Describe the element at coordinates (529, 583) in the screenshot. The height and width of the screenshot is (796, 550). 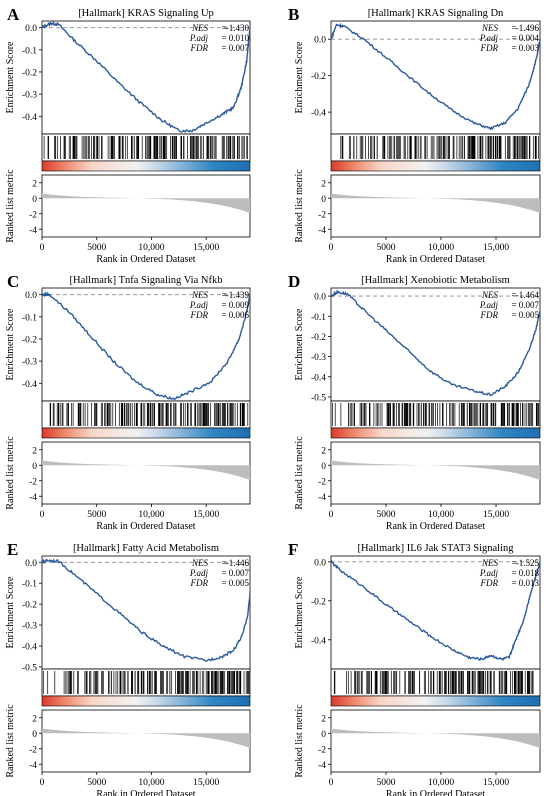
I see `stat-value-fdr: 0.013` at that location.